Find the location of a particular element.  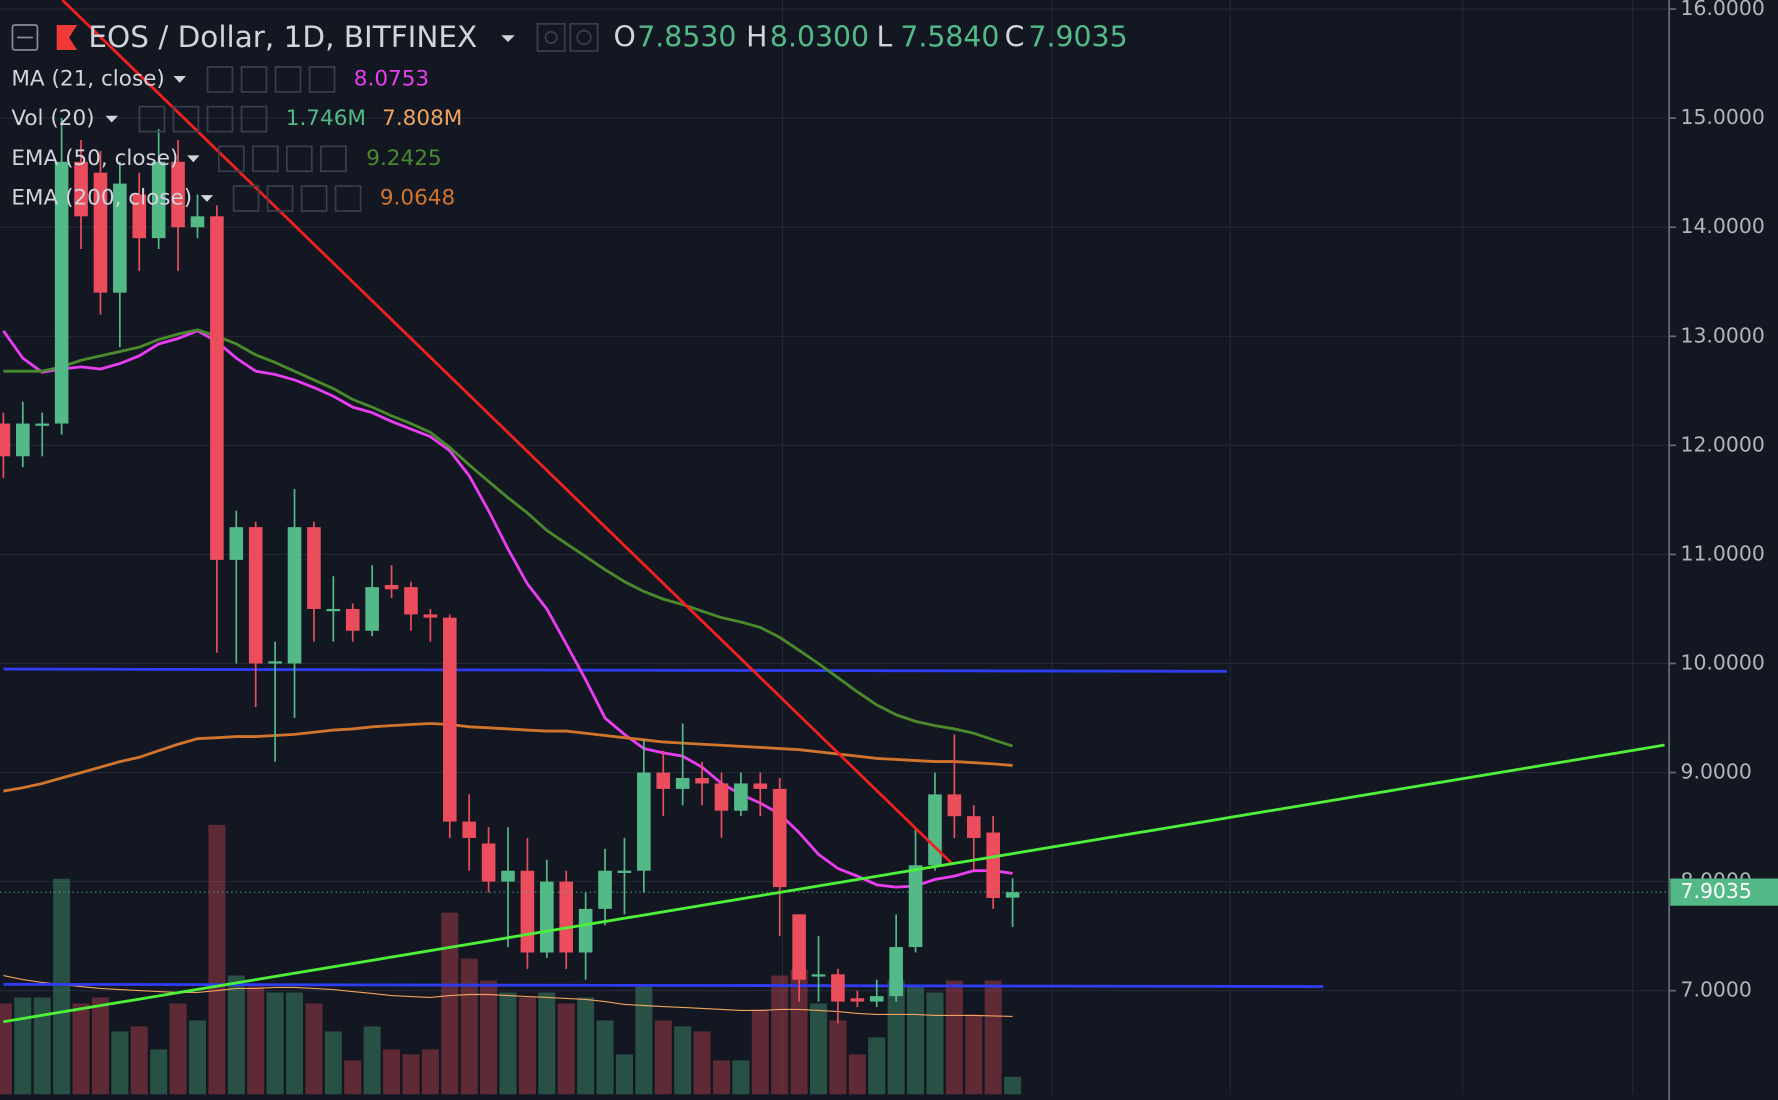

eye-icon is located at coordinates (551, 37).